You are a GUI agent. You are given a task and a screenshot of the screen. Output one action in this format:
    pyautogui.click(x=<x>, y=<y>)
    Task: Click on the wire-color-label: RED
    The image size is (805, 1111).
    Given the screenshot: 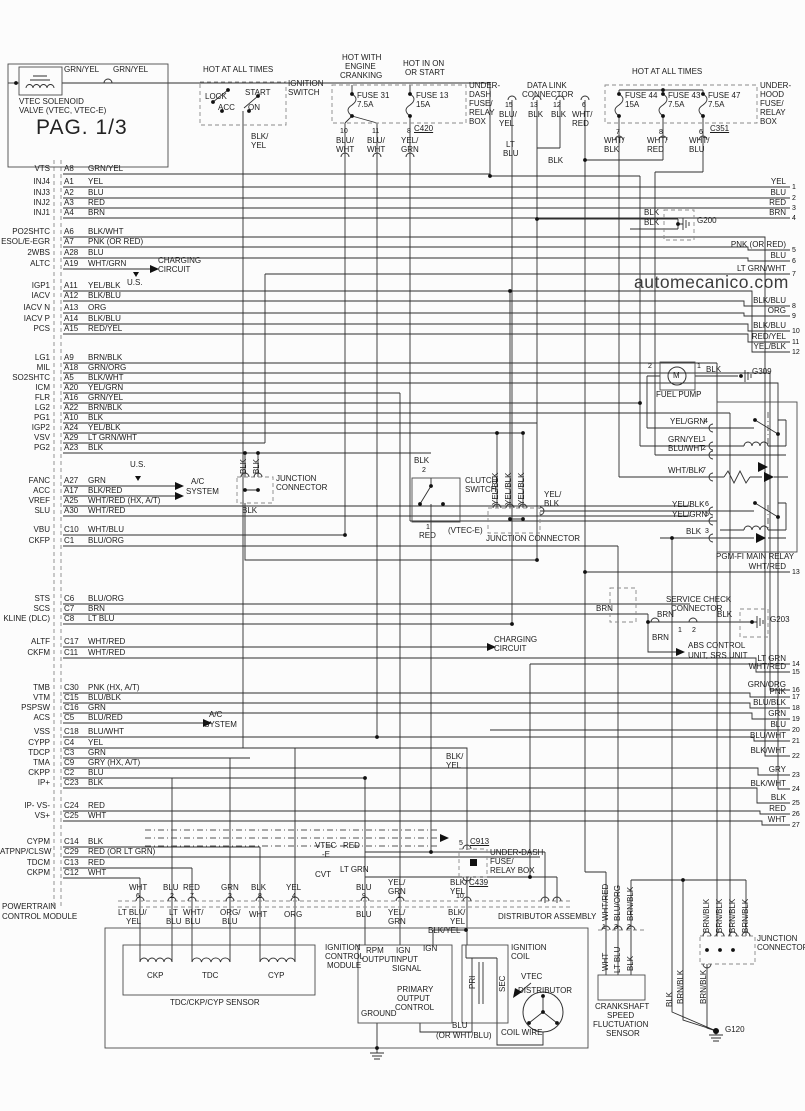 What is the action you would take?
    pyautogui.click(x=96, y=862)
    